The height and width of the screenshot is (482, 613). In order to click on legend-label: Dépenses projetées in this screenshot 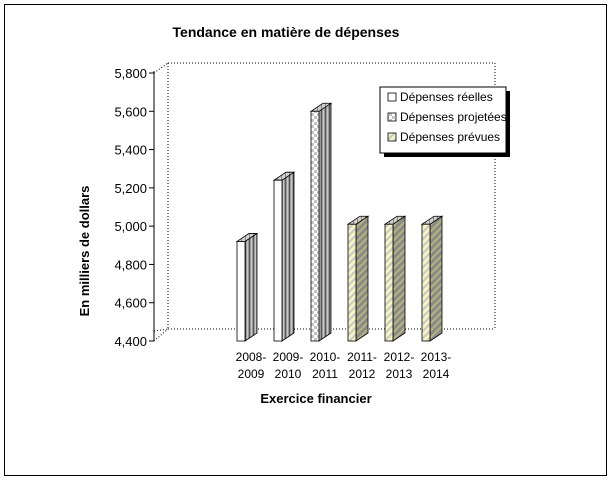, I will do `click(453, 117)`.